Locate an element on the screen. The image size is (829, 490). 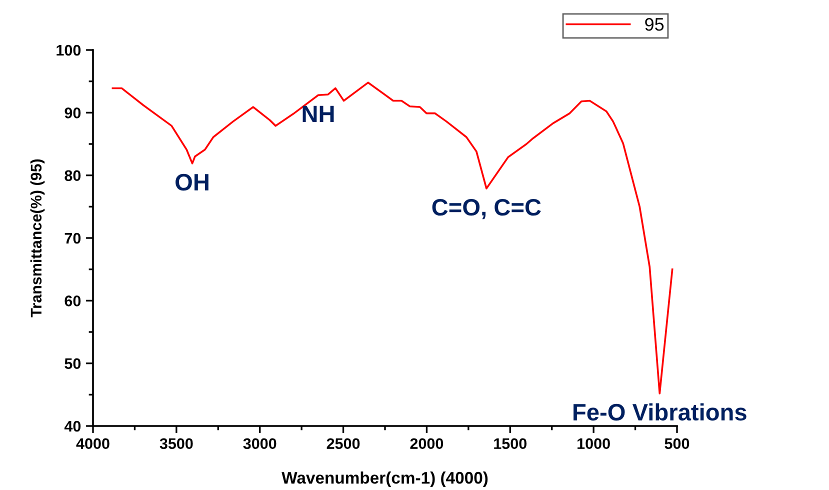
annotation: NH is located at coordinates (318, 114).